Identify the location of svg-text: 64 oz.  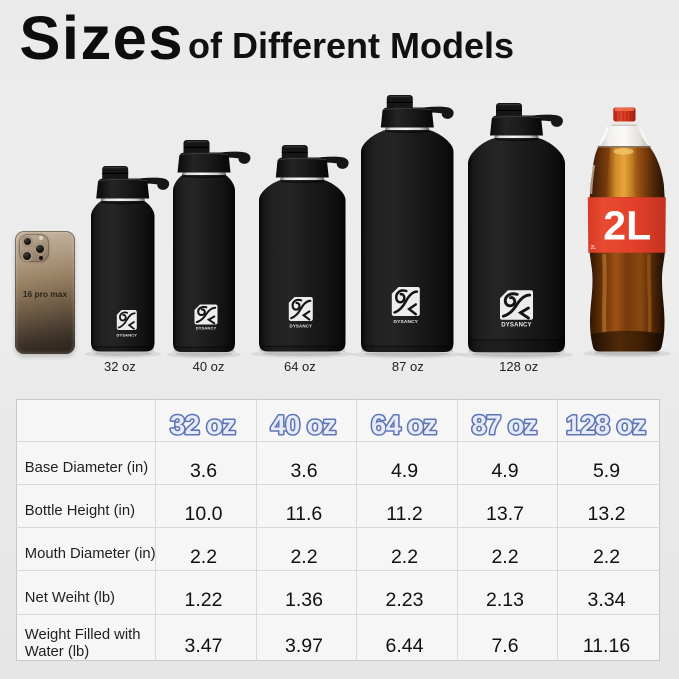
(403, 425).